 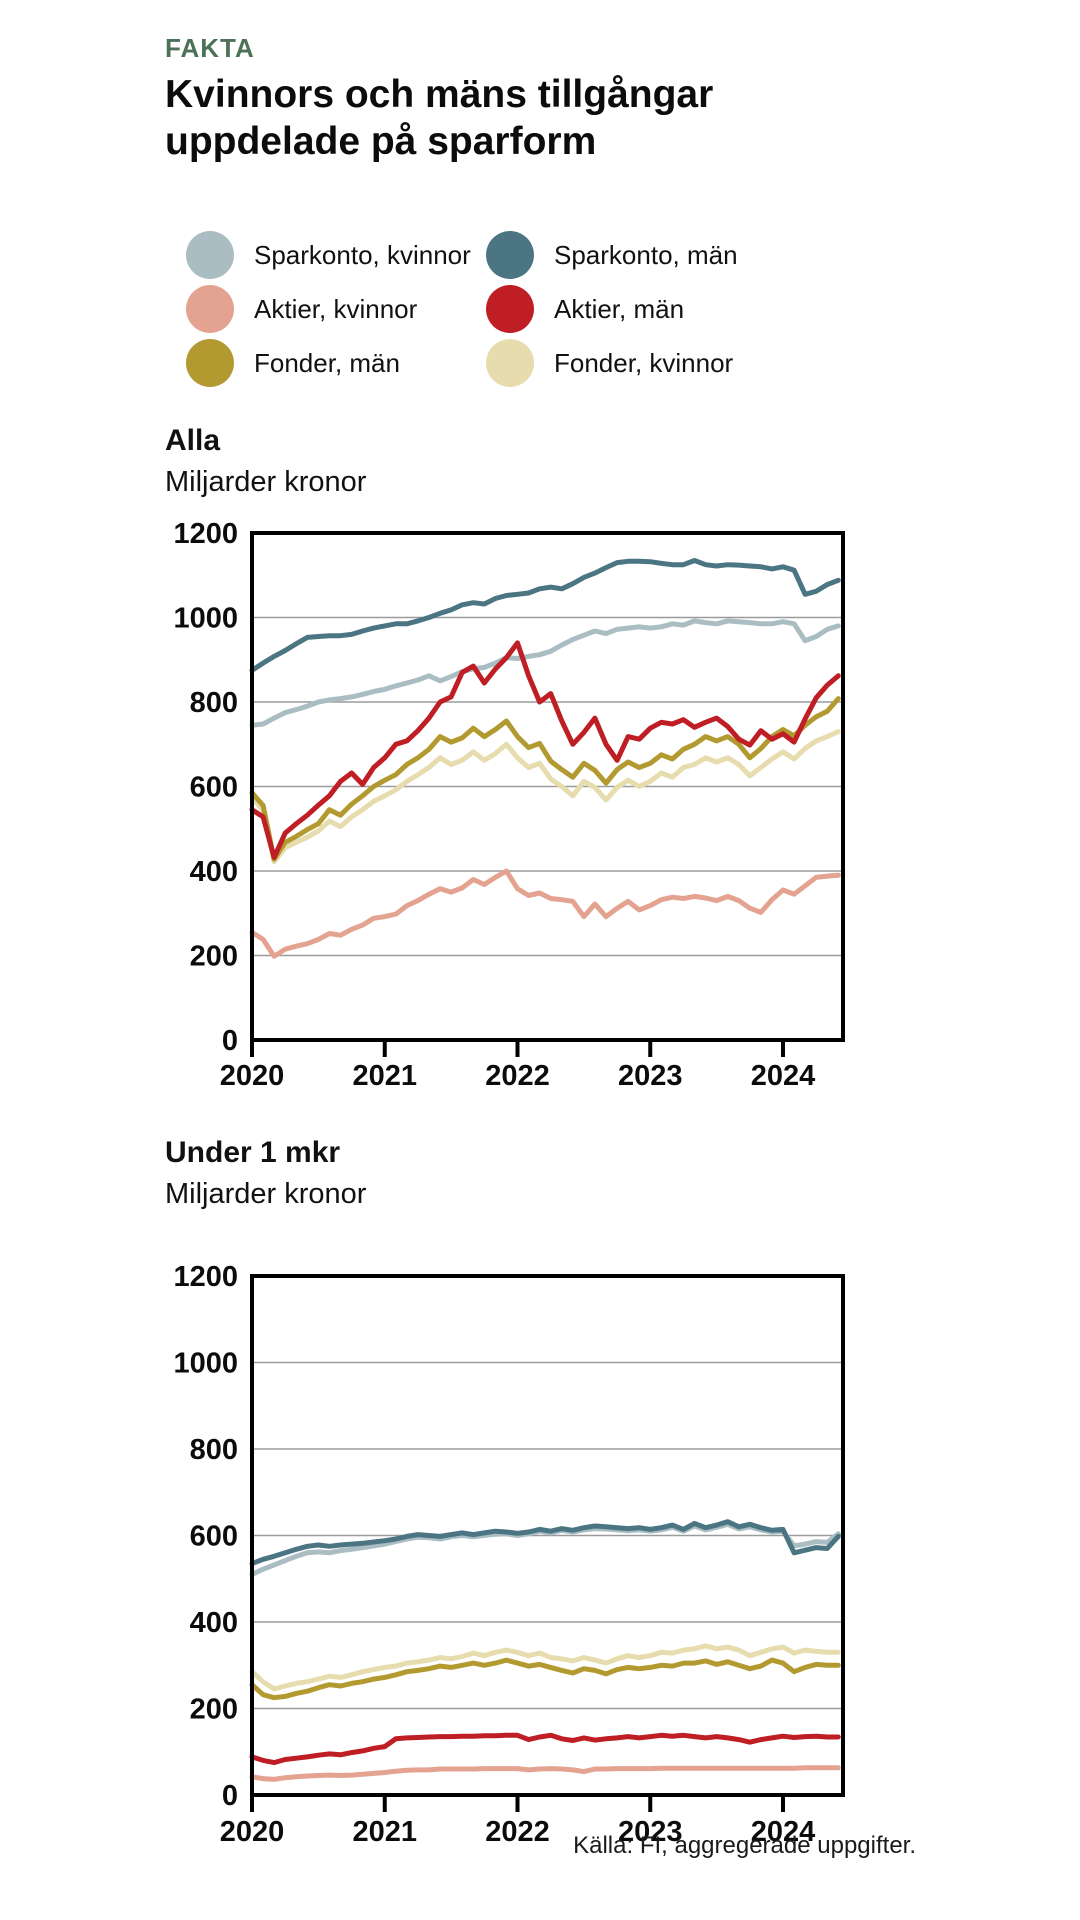 What do you see at coordinates (644, 362) in the screenshot?
I see `legend-label: Fonder, kvinnor` at bounding box center [644, 362].